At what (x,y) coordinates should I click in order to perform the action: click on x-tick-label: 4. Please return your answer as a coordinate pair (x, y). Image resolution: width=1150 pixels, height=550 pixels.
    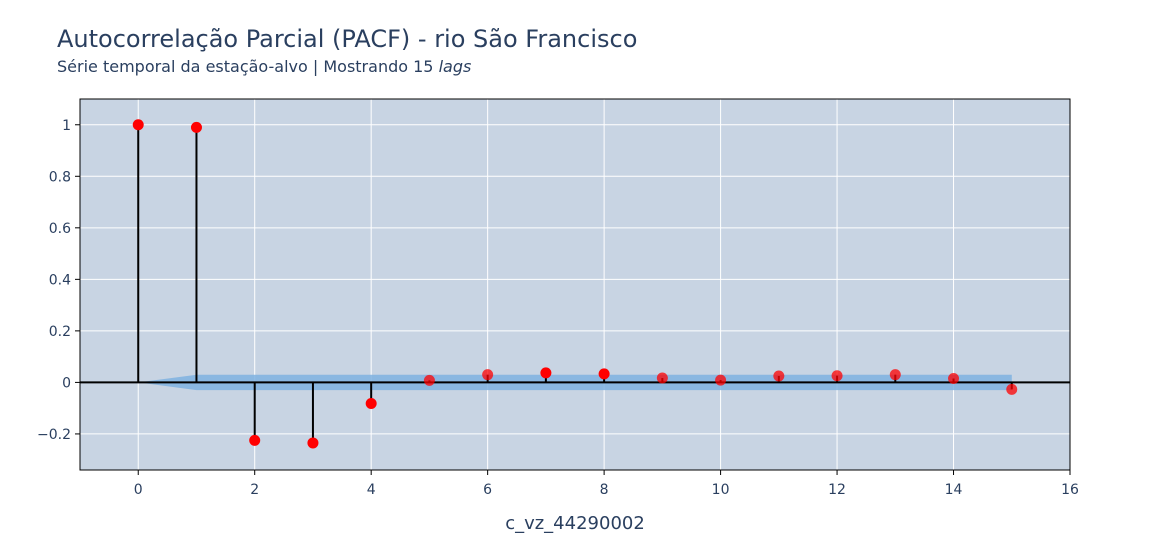
    Looking at the image, I should click on (371, 490).